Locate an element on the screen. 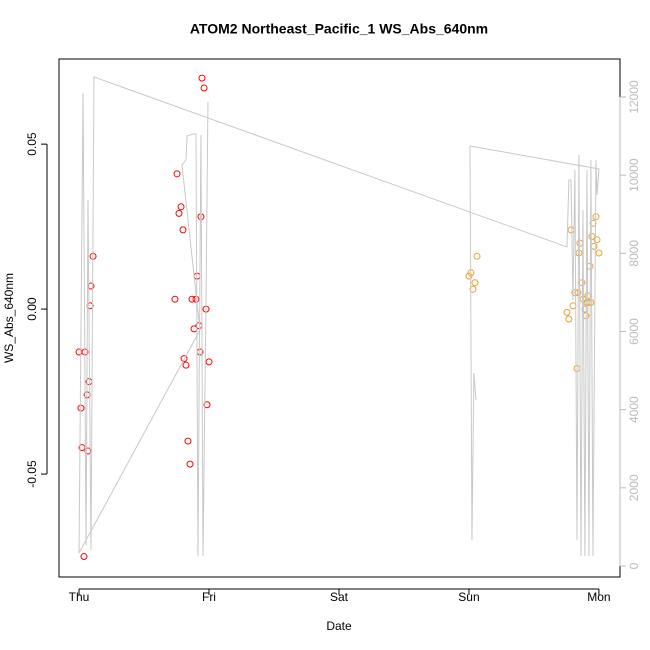 Image resolution: width=650 pixels, height=650 pixels. y-tick-label: 0.00 is located at coordinates (32, 309).